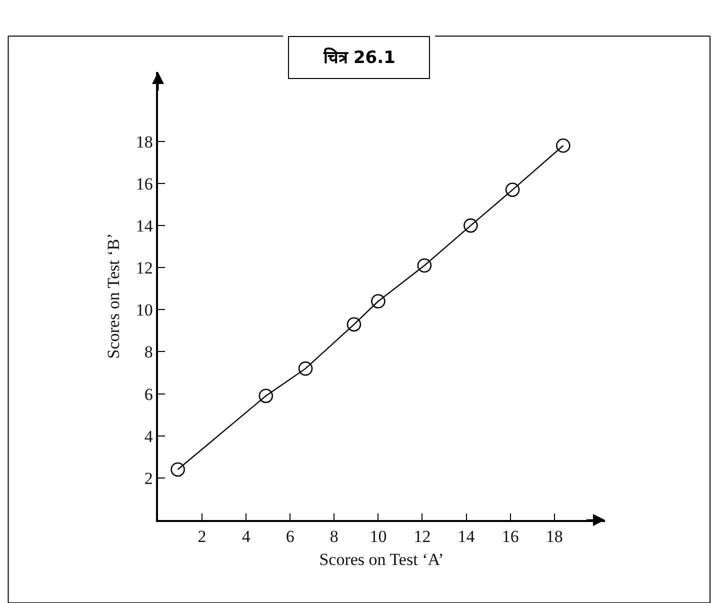  Describe the element at coordinates (381, 560) in the screenshot. I see `x-axis-title: Scores on Test ‘A’` at that location.